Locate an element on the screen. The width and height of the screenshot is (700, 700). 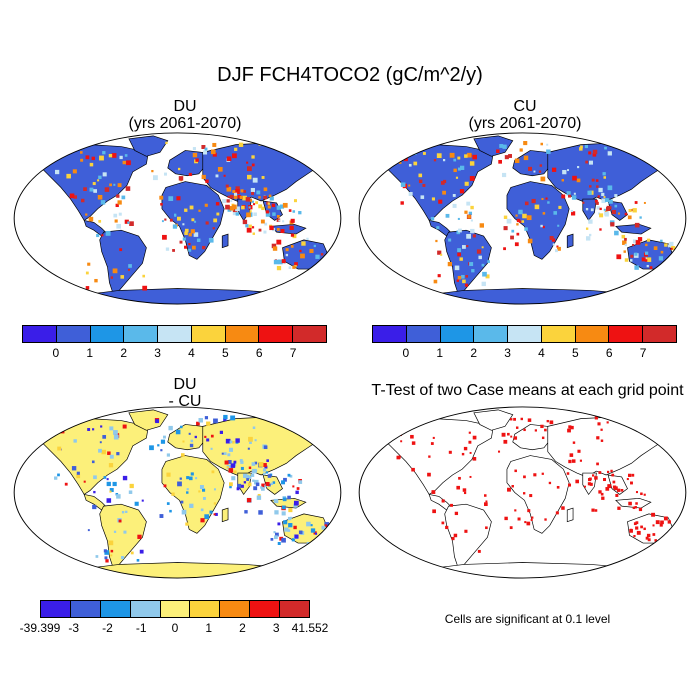
colorbar-du-swatch is located at coordinates (39, 334).